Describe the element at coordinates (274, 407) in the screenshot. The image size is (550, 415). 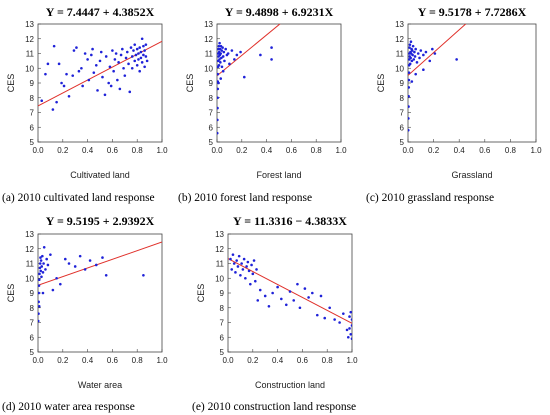
I see `panel-caption: (e) 2010 construction land response` at that location.